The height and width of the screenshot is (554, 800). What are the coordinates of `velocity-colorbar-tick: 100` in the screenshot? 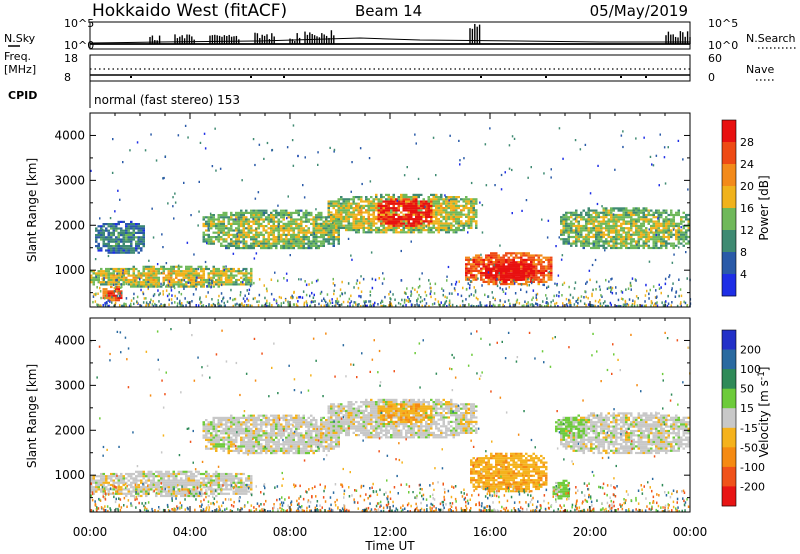 It's located at (750, 369).